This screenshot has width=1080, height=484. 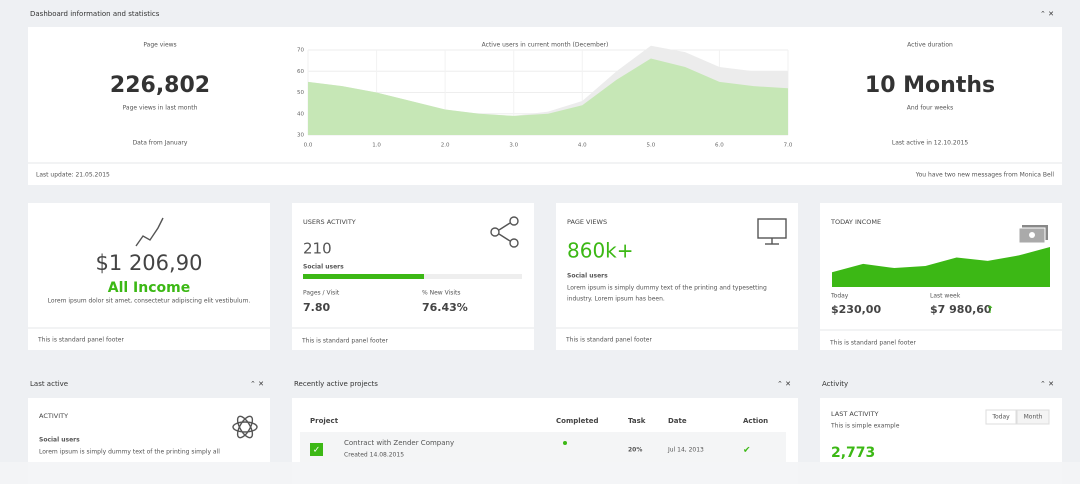 I want to click on share-icon, so click(x=504, y=232).